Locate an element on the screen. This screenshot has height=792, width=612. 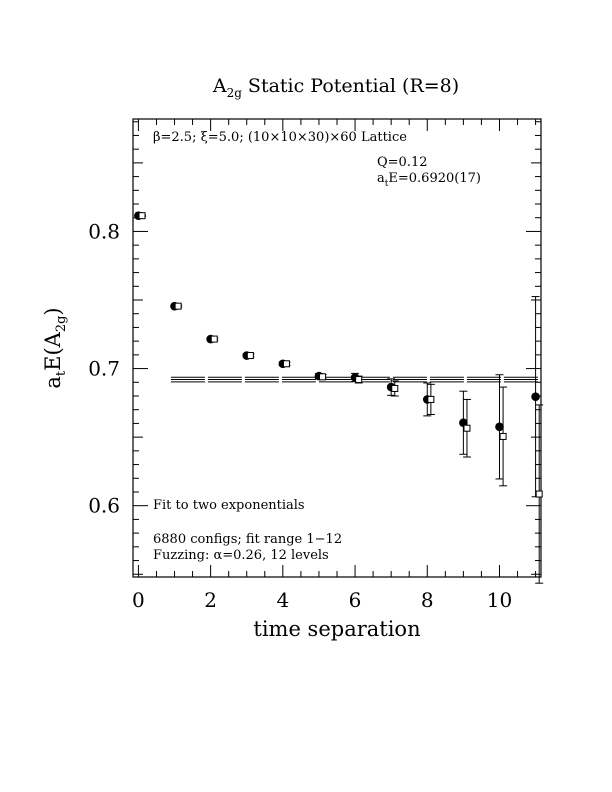
y-tick-label: 0.8 is located at coordinates (104, 231).